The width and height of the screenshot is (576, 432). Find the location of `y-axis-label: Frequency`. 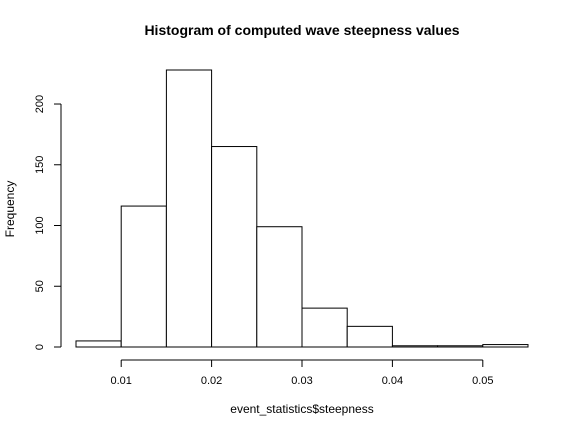

y-axis-label: Frequency is located at coordinates (10, 209).